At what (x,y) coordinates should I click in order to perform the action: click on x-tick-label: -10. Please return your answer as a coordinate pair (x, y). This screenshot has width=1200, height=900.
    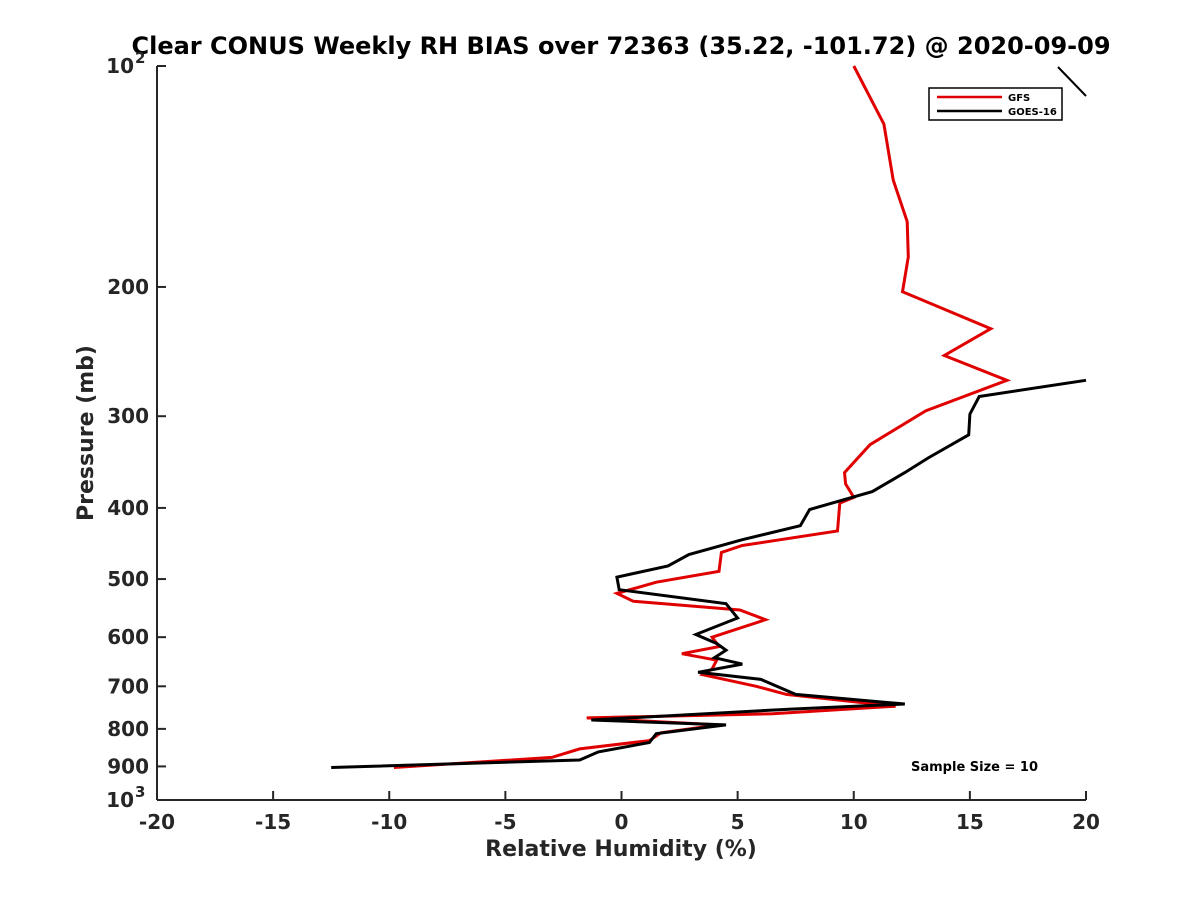
    Looking at the image, I should click on (389, 822).